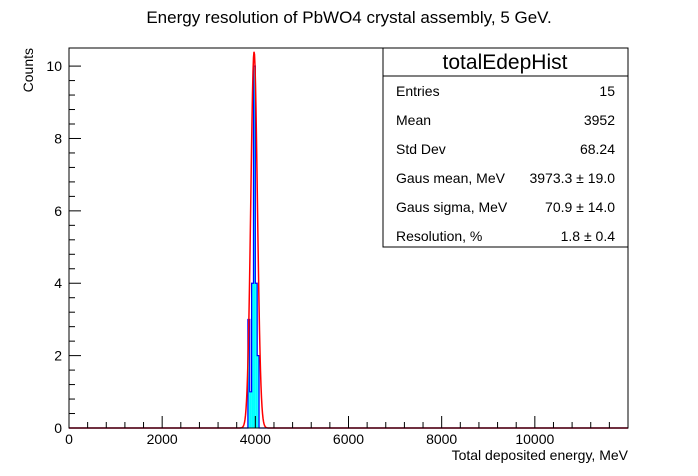 The width and height of the screenshot is (698, 476). What do you see at coordinates (572, 178) in the screenshot?
I see `stats-row-value: 3973.3 ± 19.0` at bounding box center [572, 178].